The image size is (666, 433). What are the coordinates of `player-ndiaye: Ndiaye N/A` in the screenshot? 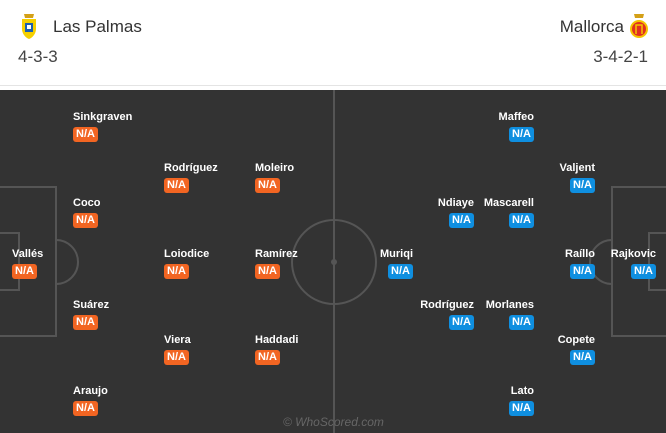 It's located at (456, 212).